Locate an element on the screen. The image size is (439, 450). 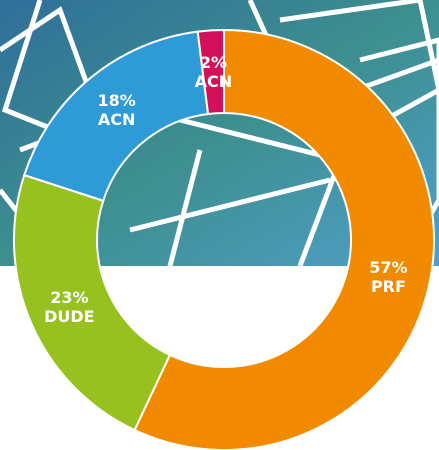
slice-label: 23% DUDE is located at coordinates (69, 306).